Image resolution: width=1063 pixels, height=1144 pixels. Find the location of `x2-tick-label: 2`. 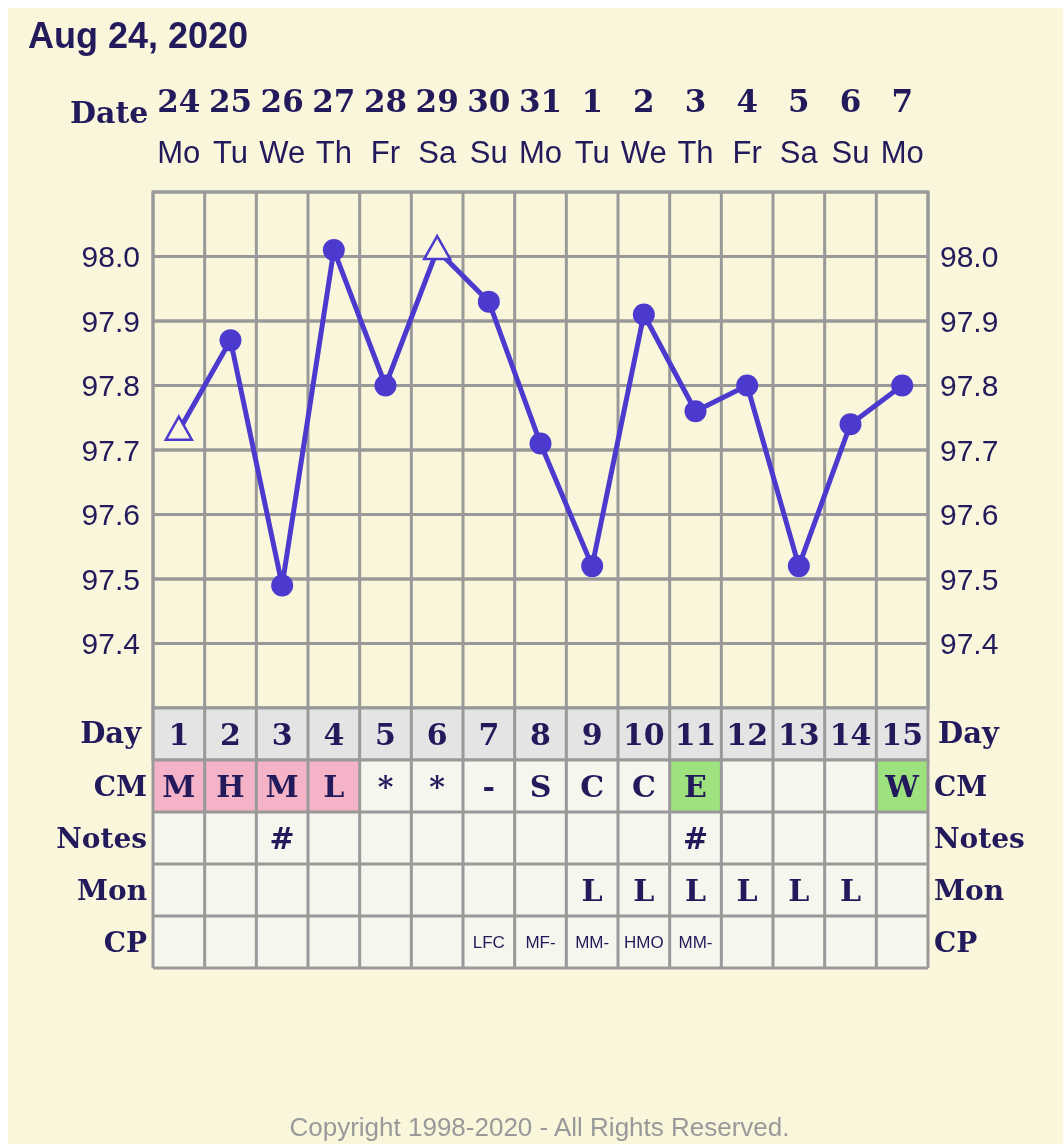

x2-tick-label: 2 is located at coordinates (230, 734).